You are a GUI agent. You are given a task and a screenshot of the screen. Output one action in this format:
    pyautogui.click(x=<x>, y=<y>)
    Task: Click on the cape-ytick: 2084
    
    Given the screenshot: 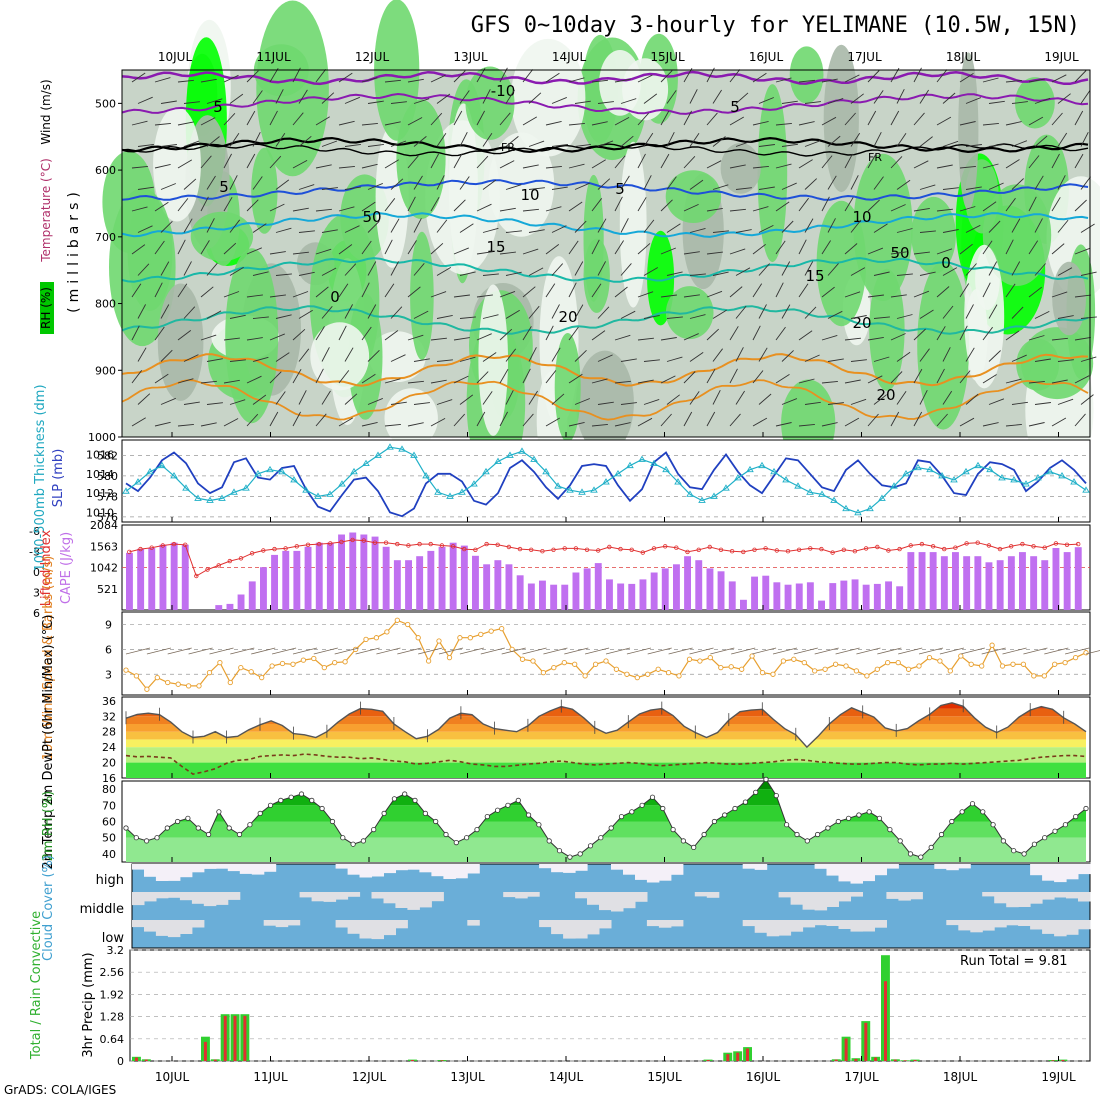 What is the action you would take?
    pyautogui.click(x=104, y=525)
    